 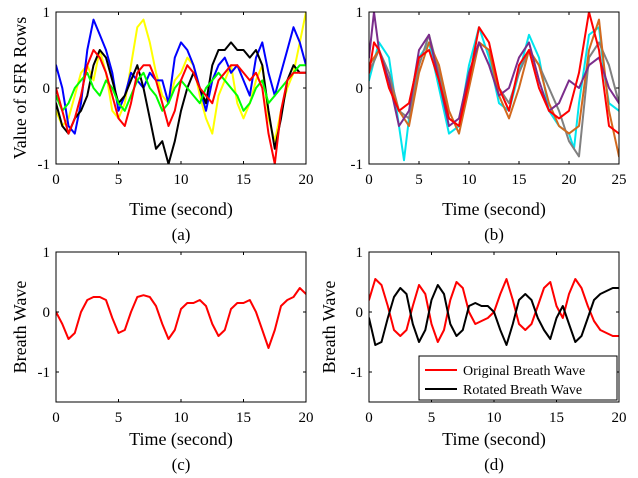 I want to click on plot-frame, so click(x=181, y=327).